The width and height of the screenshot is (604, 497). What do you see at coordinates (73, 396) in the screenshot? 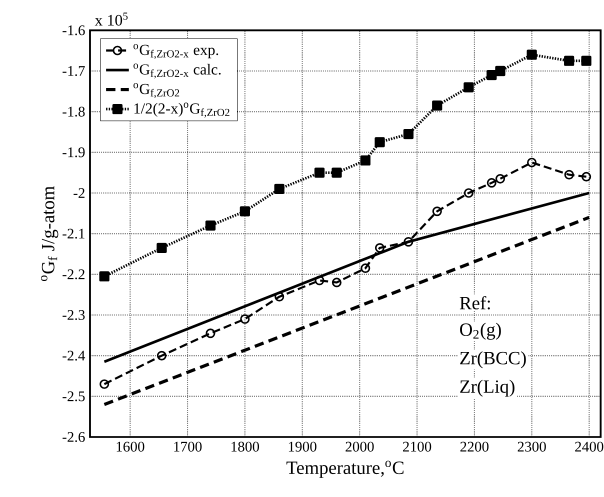
I see `y-tick-label: -2.5` at bounding box center [73, 396].